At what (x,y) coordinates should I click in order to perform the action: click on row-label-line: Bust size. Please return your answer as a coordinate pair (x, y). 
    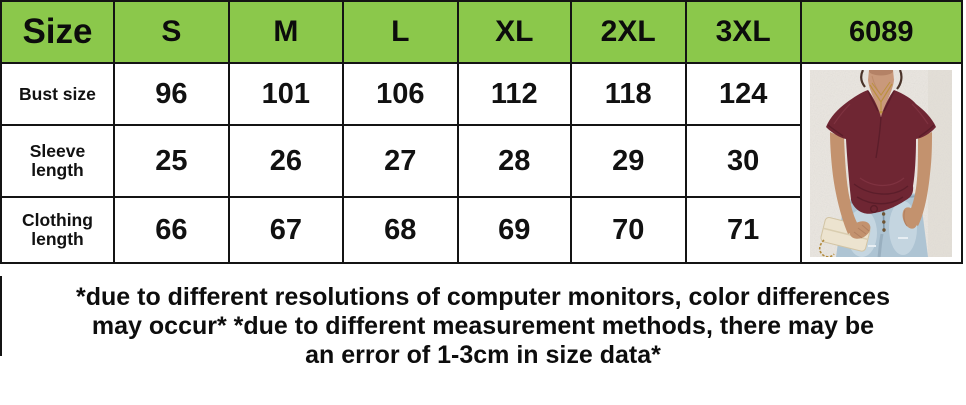
    Looking at the image, I should click on (57, 93).